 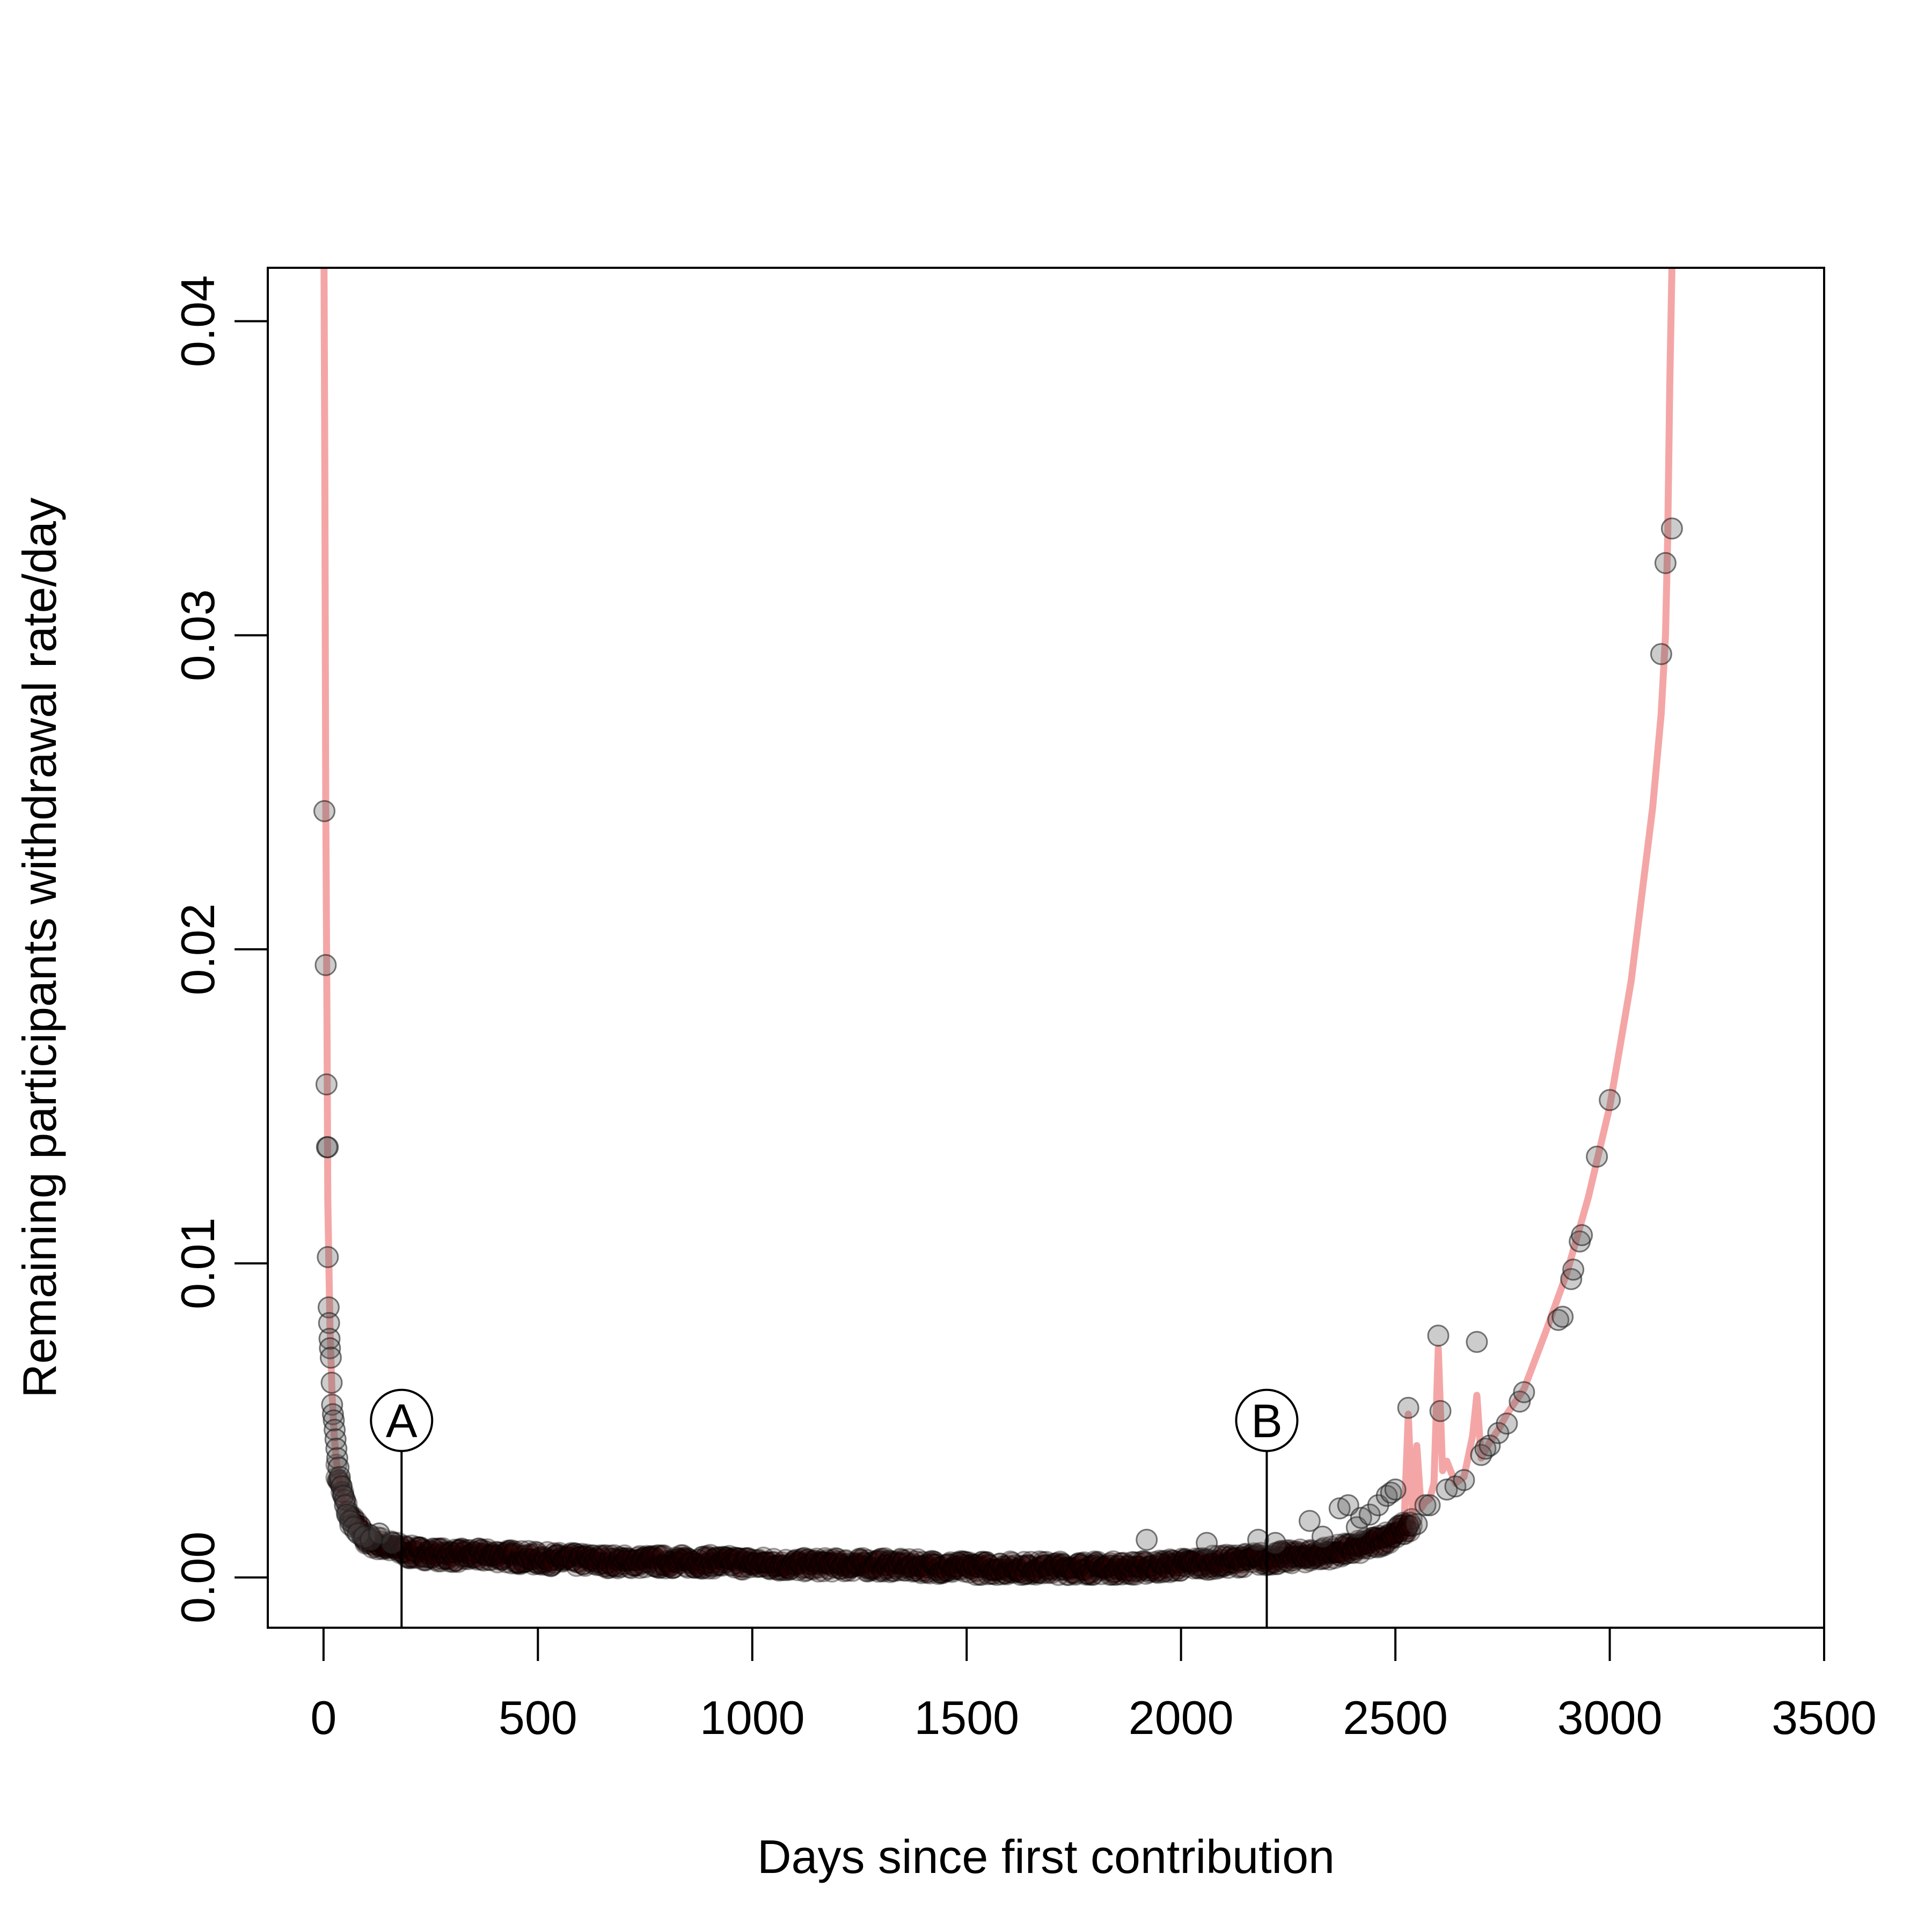 I want to click on x-tick-label: 1000, so click(x=752, y=1717).